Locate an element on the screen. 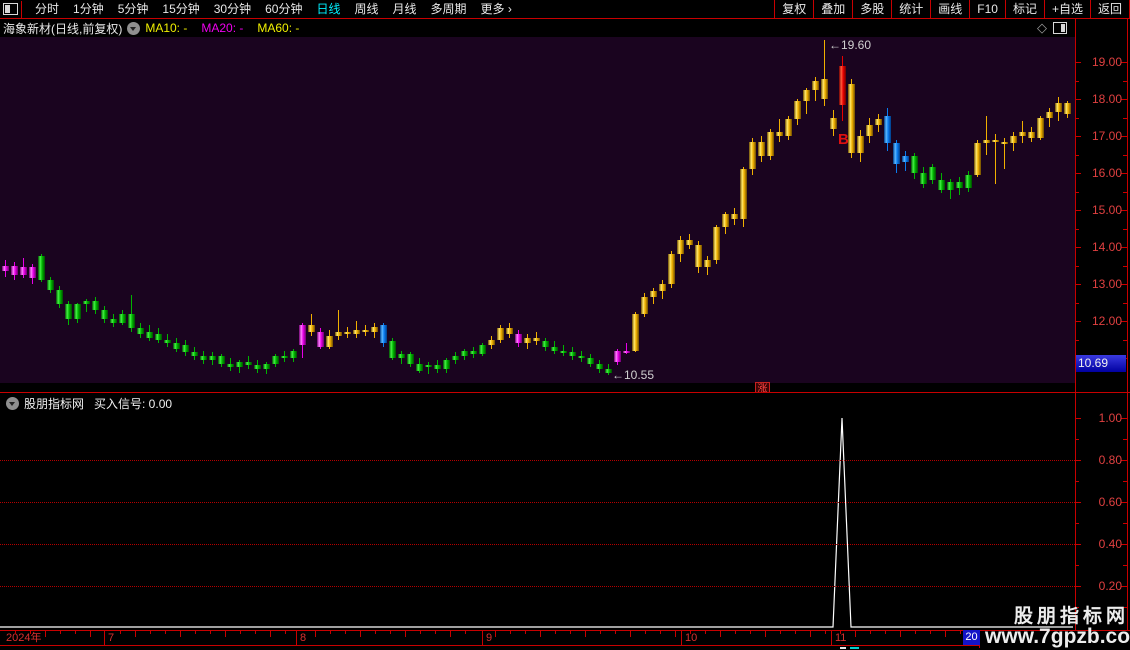 The height and width of the screenshot is (650, 1130). menu-item-标记: 标记 is located at coordinates (1024, 9).